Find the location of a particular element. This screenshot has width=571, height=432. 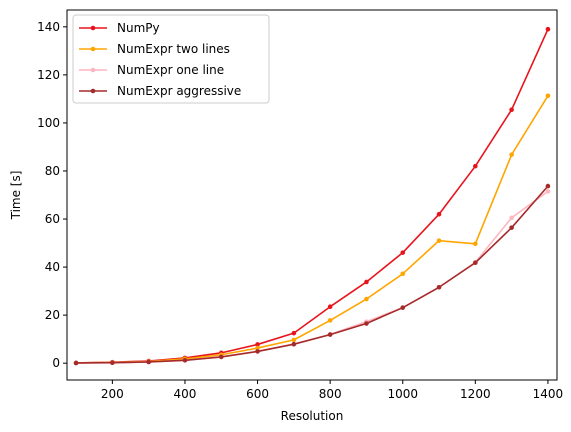

x-tick-label: 600 is located at coordinates (257, 394).